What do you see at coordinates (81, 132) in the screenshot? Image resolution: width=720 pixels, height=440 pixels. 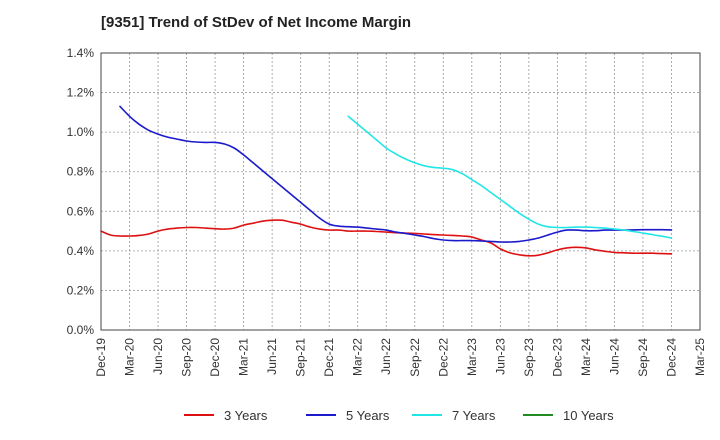 I see `y-tick-label: 1.0%` at bounding box center [81, 132].